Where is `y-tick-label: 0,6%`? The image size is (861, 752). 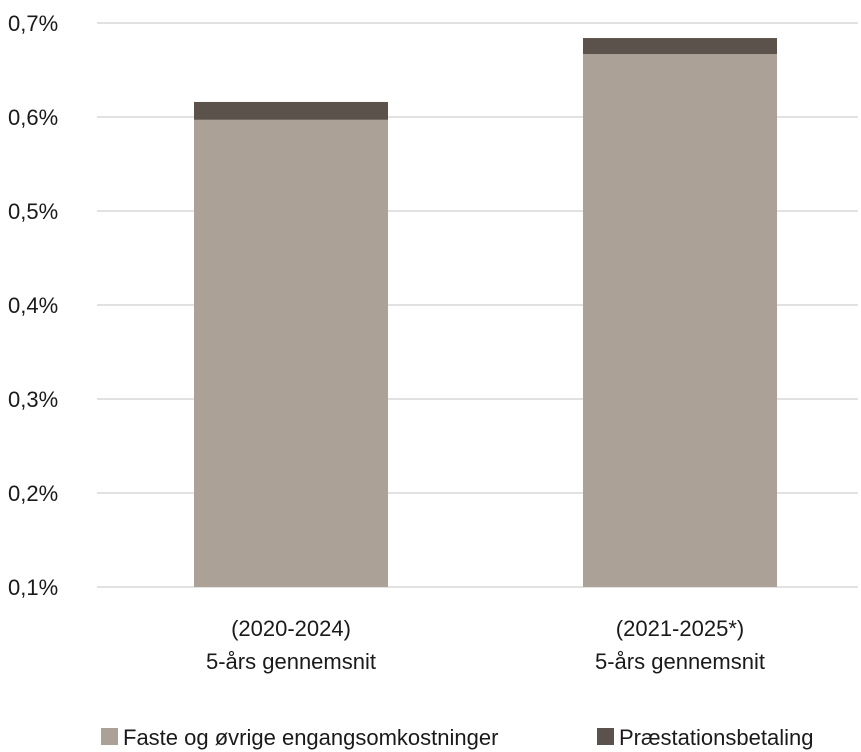
y-tick-label: 0,6% is located at coordinates (33, 117).